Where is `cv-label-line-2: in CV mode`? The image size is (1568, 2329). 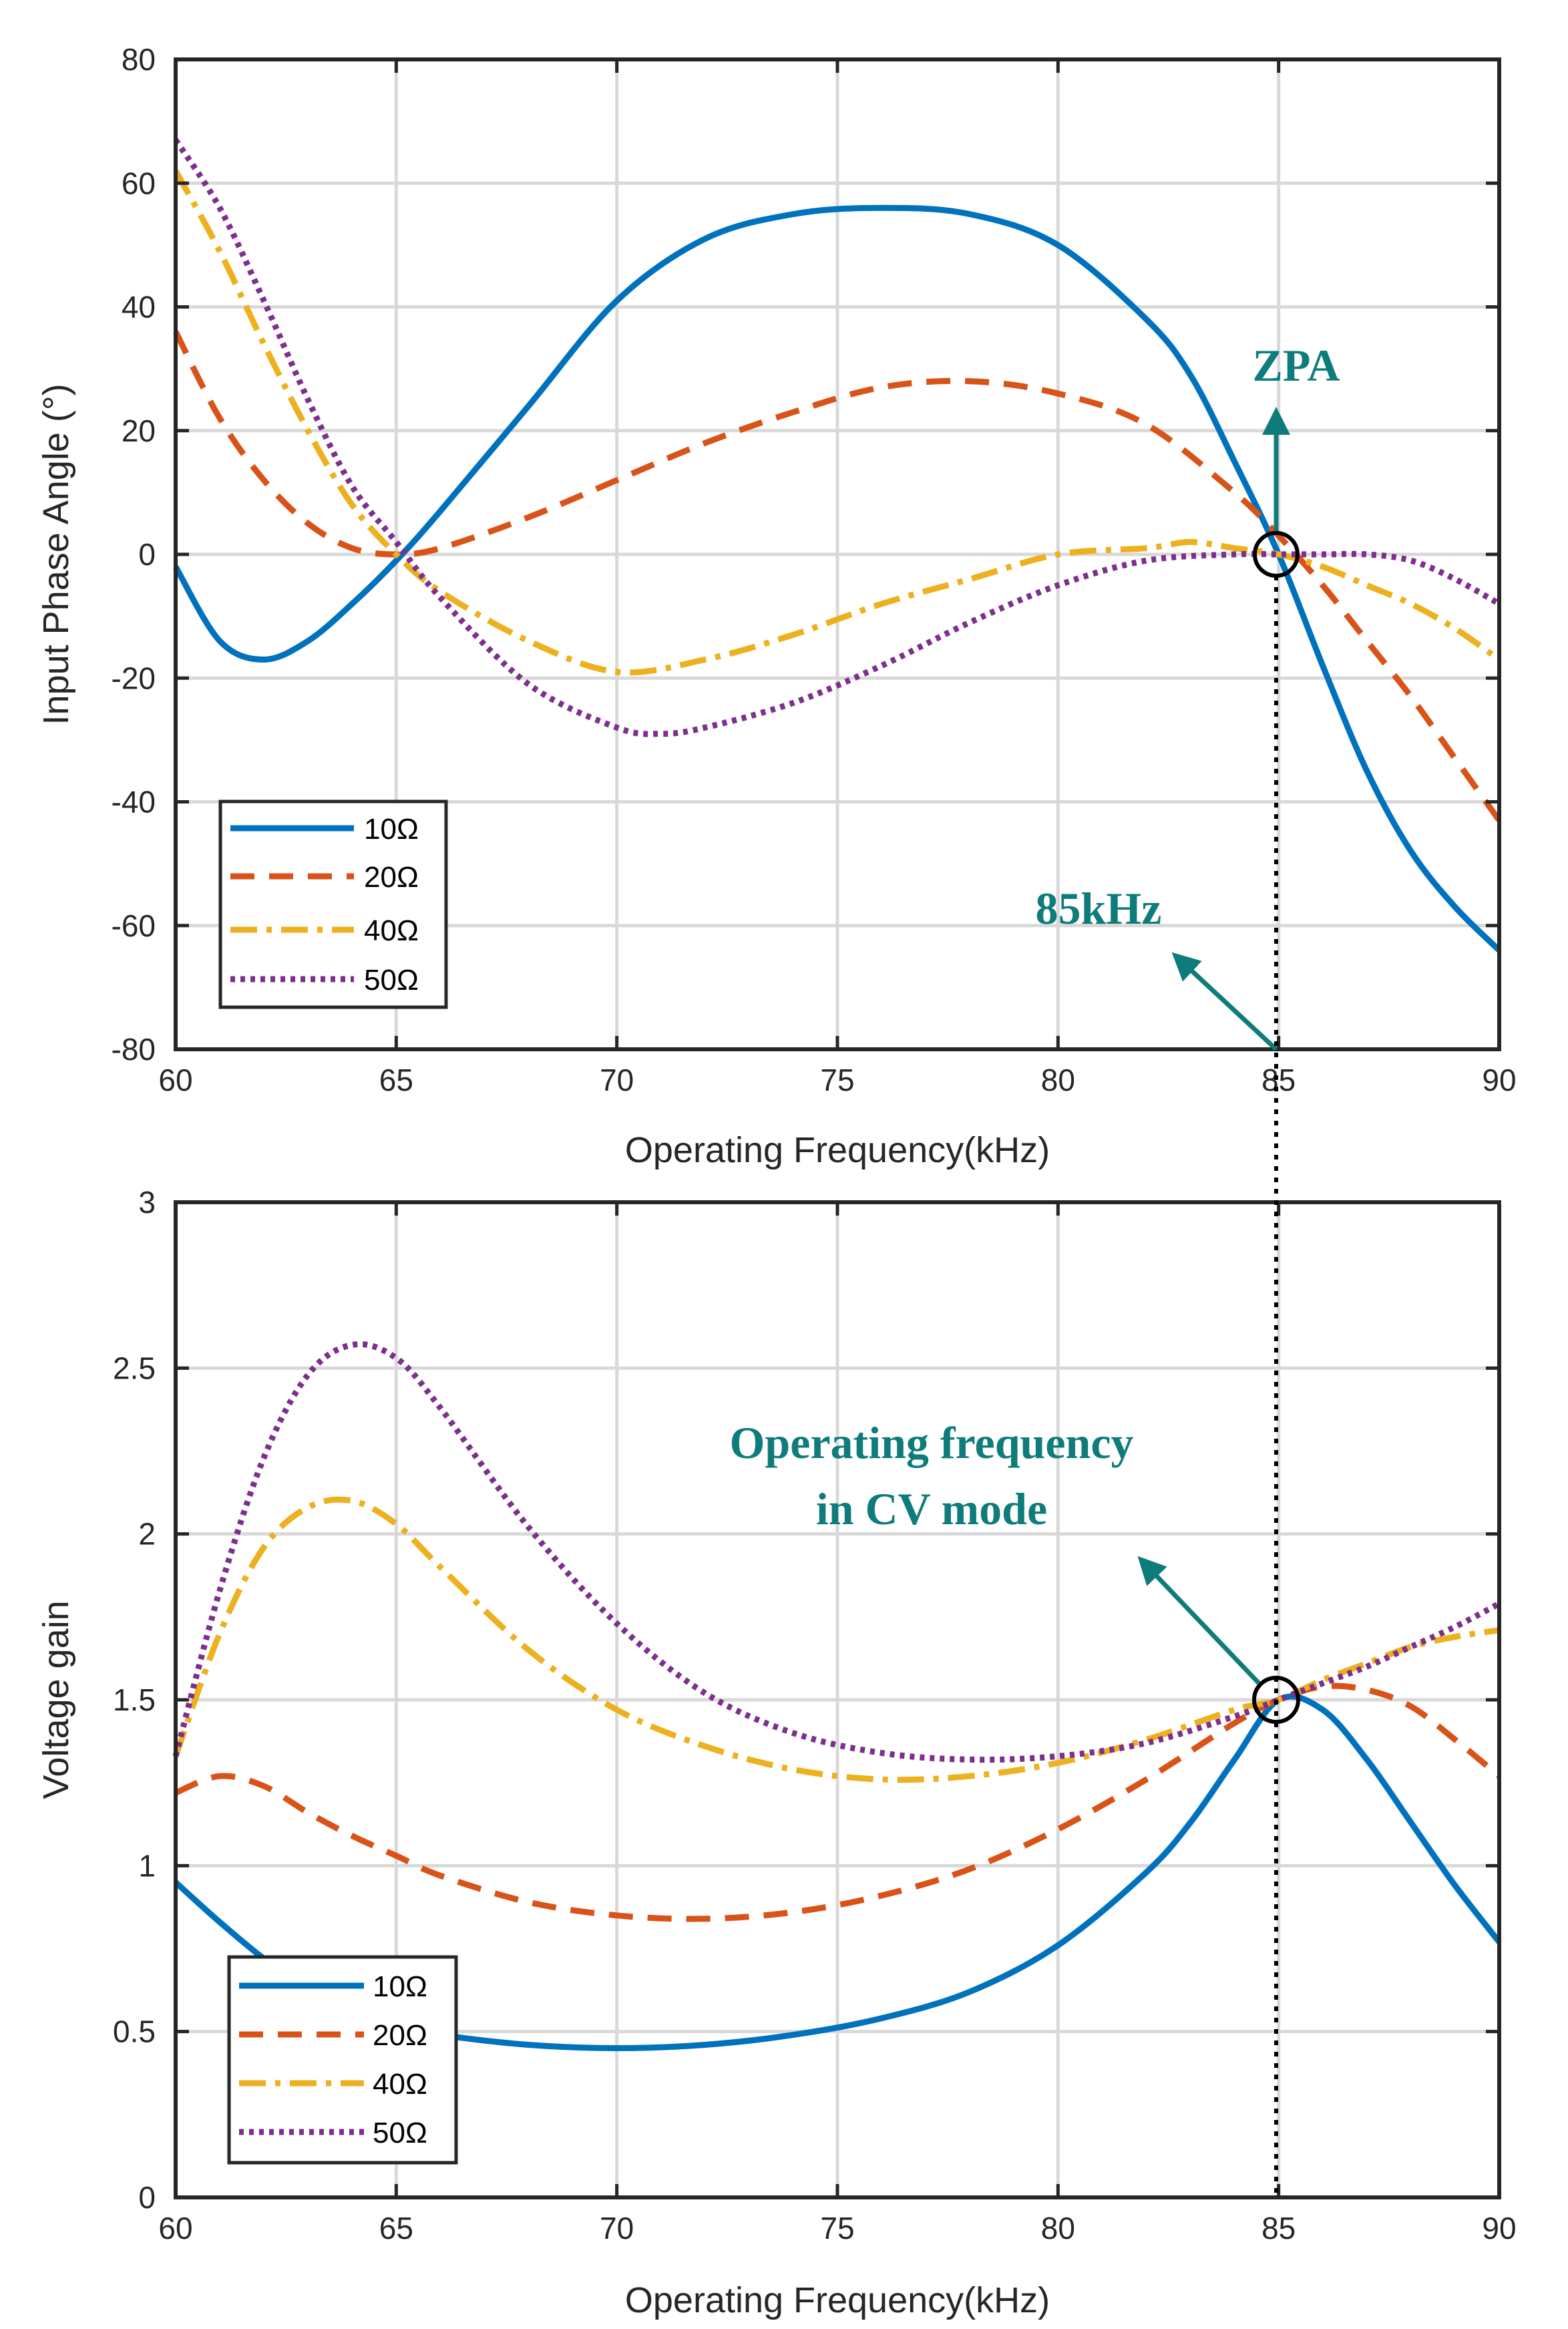 cv-label-line-2: in CV mode is located at coordinates (931, 1508).